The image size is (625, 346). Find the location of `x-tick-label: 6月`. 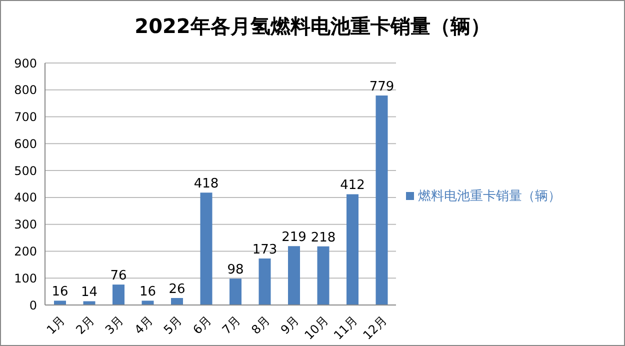

x-tick-label: 6月 is located at coordinates (202, 325).